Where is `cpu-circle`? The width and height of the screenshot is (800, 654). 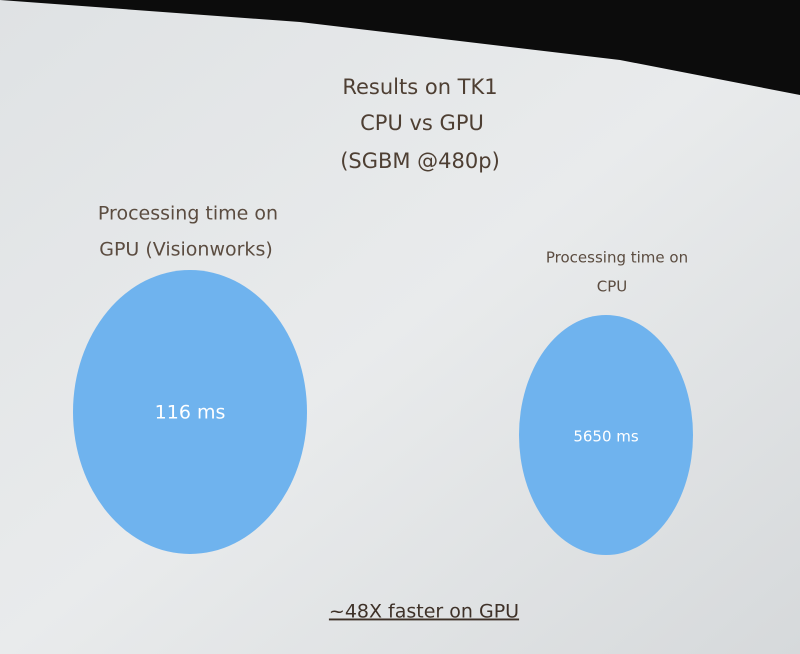
cpu-circle is located at coordinates (606, 435).